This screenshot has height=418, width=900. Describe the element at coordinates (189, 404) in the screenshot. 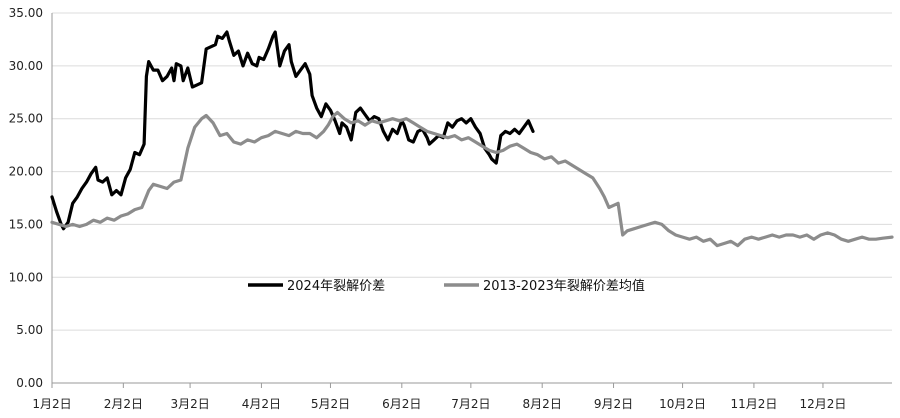

I see `x-tick-label: 3月2日` at that location.